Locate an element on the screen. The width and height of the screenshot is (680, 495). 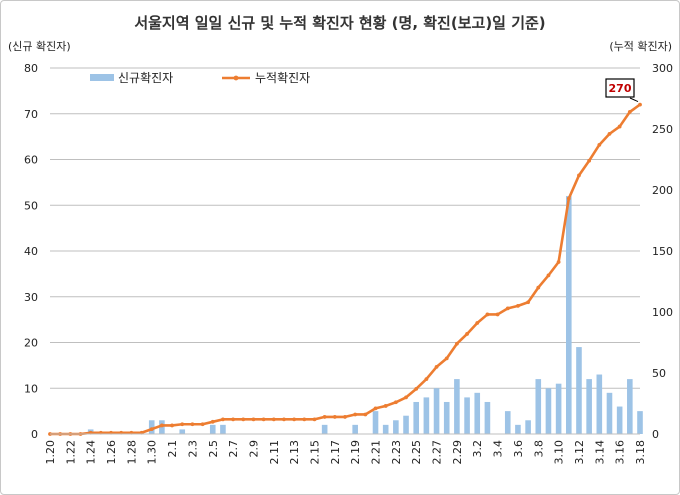
x-tick-label: 2.17 is located at coordinates (335, 452).